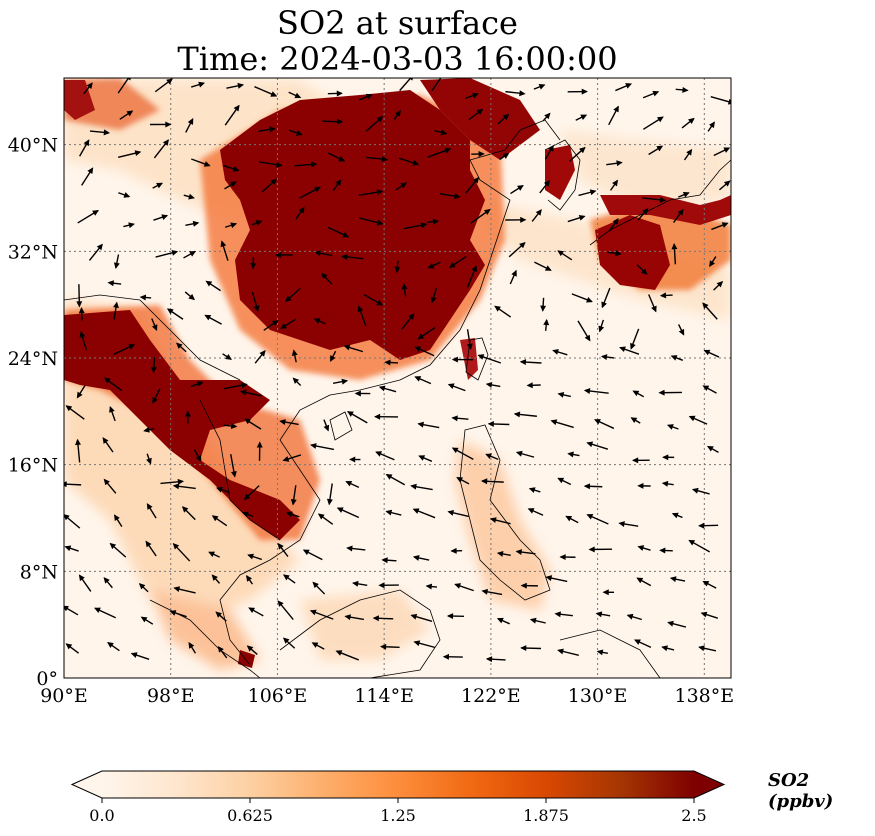 Image resolution: width=875 pixels, height=836 pixels. I want to click on x-tick-label: 98°E, so click(171, 696).